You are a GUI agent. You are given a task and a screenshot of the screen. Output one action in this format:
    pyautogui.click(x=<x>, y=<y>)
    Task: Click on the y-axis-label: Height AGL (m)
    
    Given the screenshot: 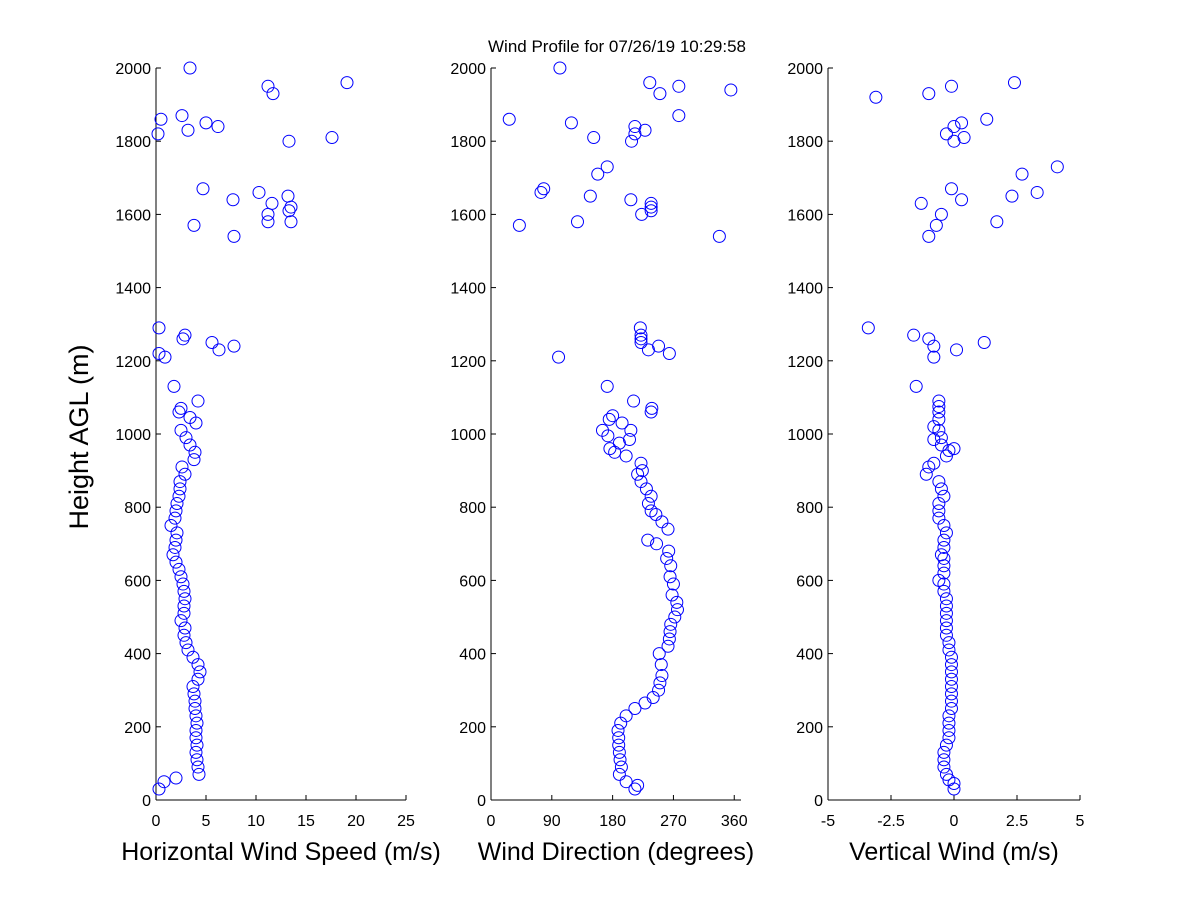 What is the action you would take?
    pyautogui.click(x=79, y=436)
    